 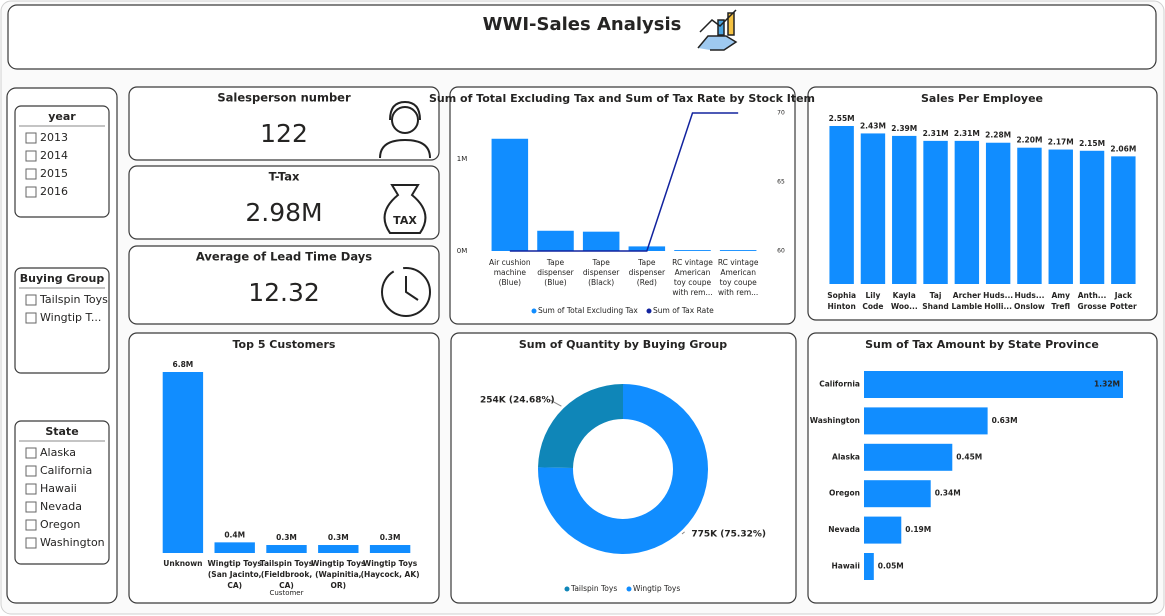 What do you see at coordinates (998, 135) in the screenshot?
I see `value-label: 2.28M` at bounding box center [998, 135].